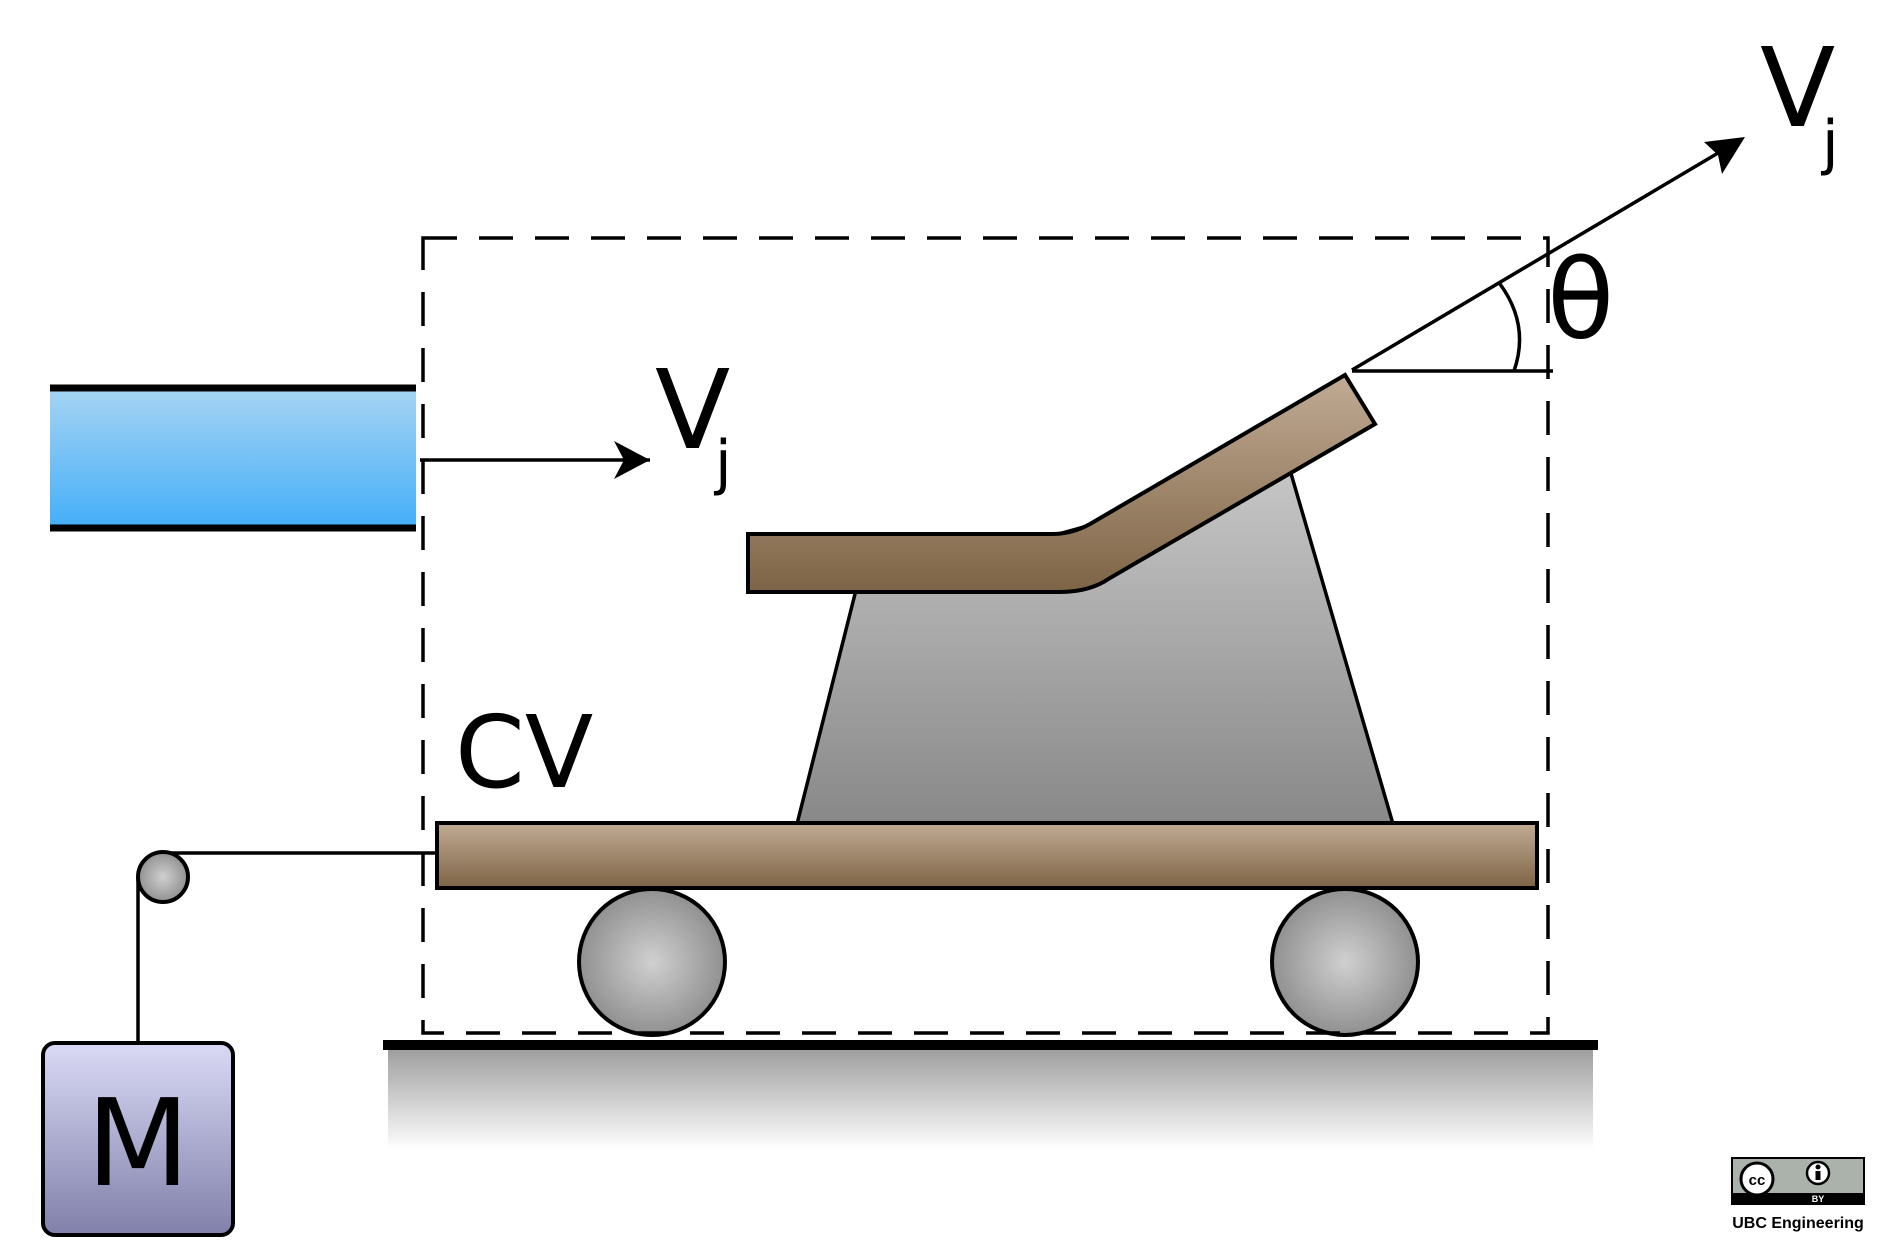  Describe the element at coordinates (233, 458) in the screenshot. I see `water-jet` at that location.